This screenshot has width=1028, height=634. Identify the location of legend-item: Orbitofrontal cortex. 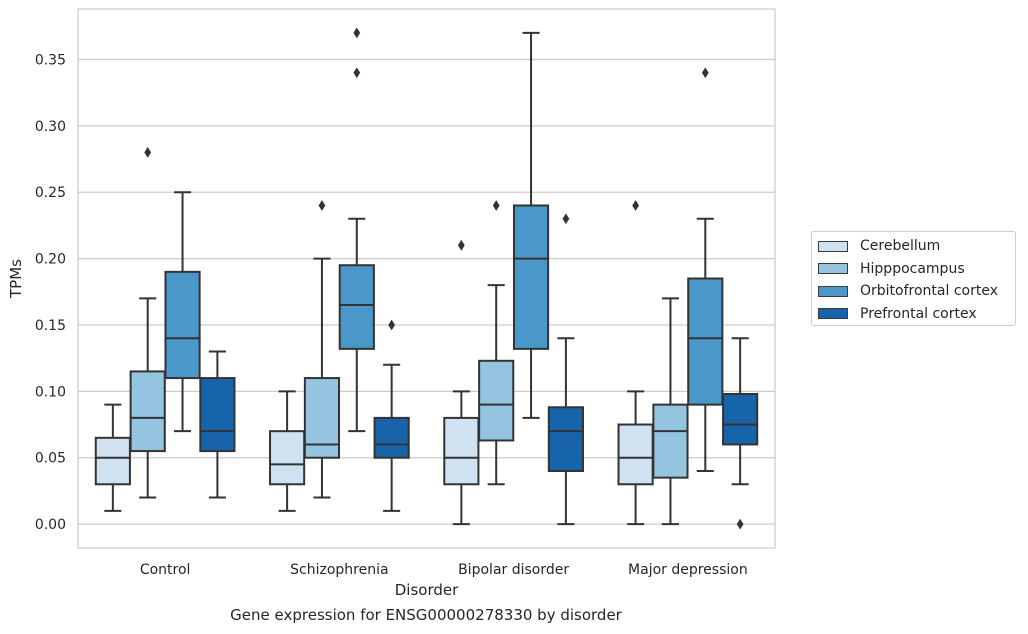
(916, 291).